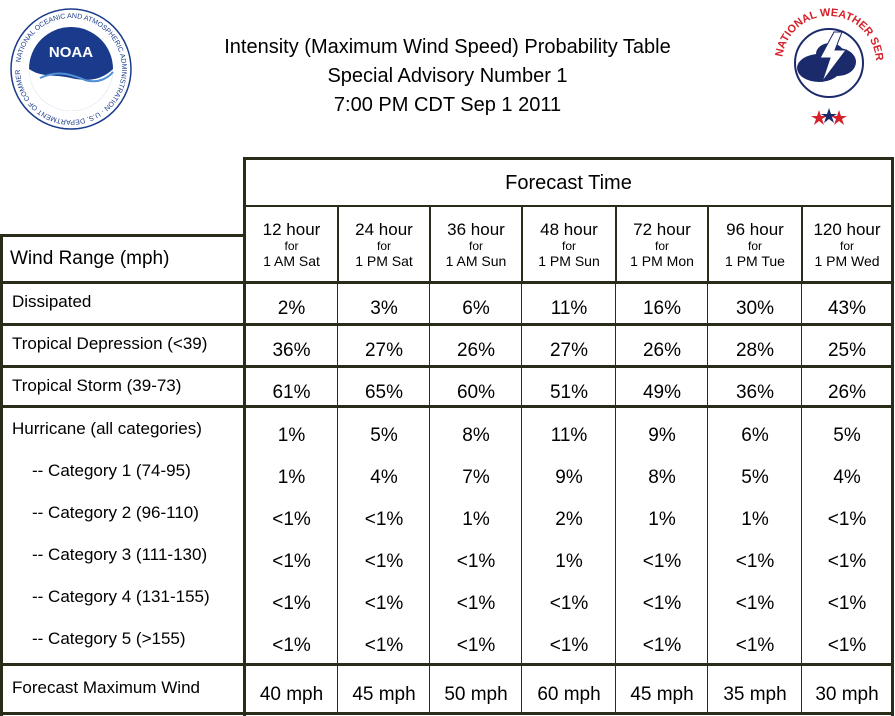 This screenshot has height=716, width=895. Describe the element at coordinates (847, 308) in the screenshot. I see `table-cell: 43%` at that location.